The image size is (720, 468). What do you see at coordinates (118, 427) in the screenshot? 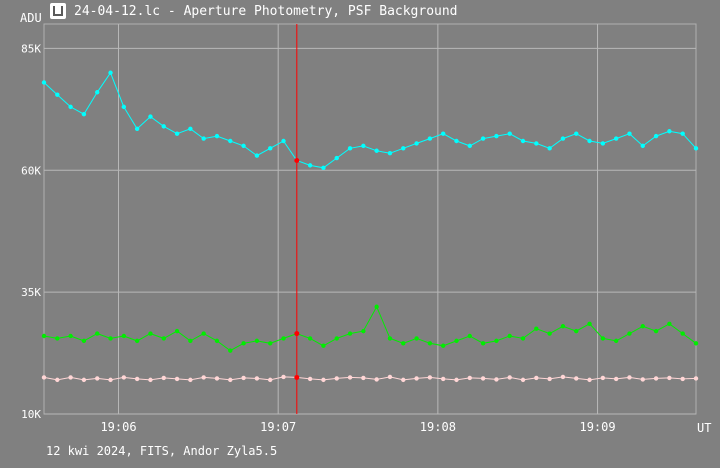
I see `x-tick-label: 19:06` at bounding box center [118, 427].